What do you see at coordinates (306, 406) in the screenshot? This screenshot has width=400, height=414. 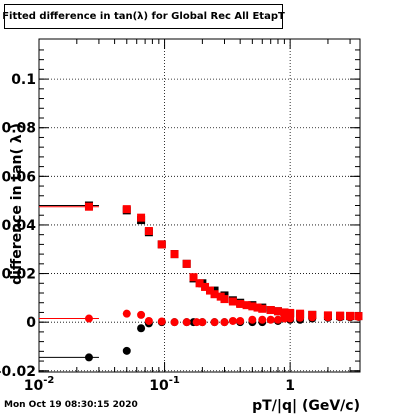 I see `x-axis-label: pT/|q| (GeV/c)` at bounding box center [306, 406].